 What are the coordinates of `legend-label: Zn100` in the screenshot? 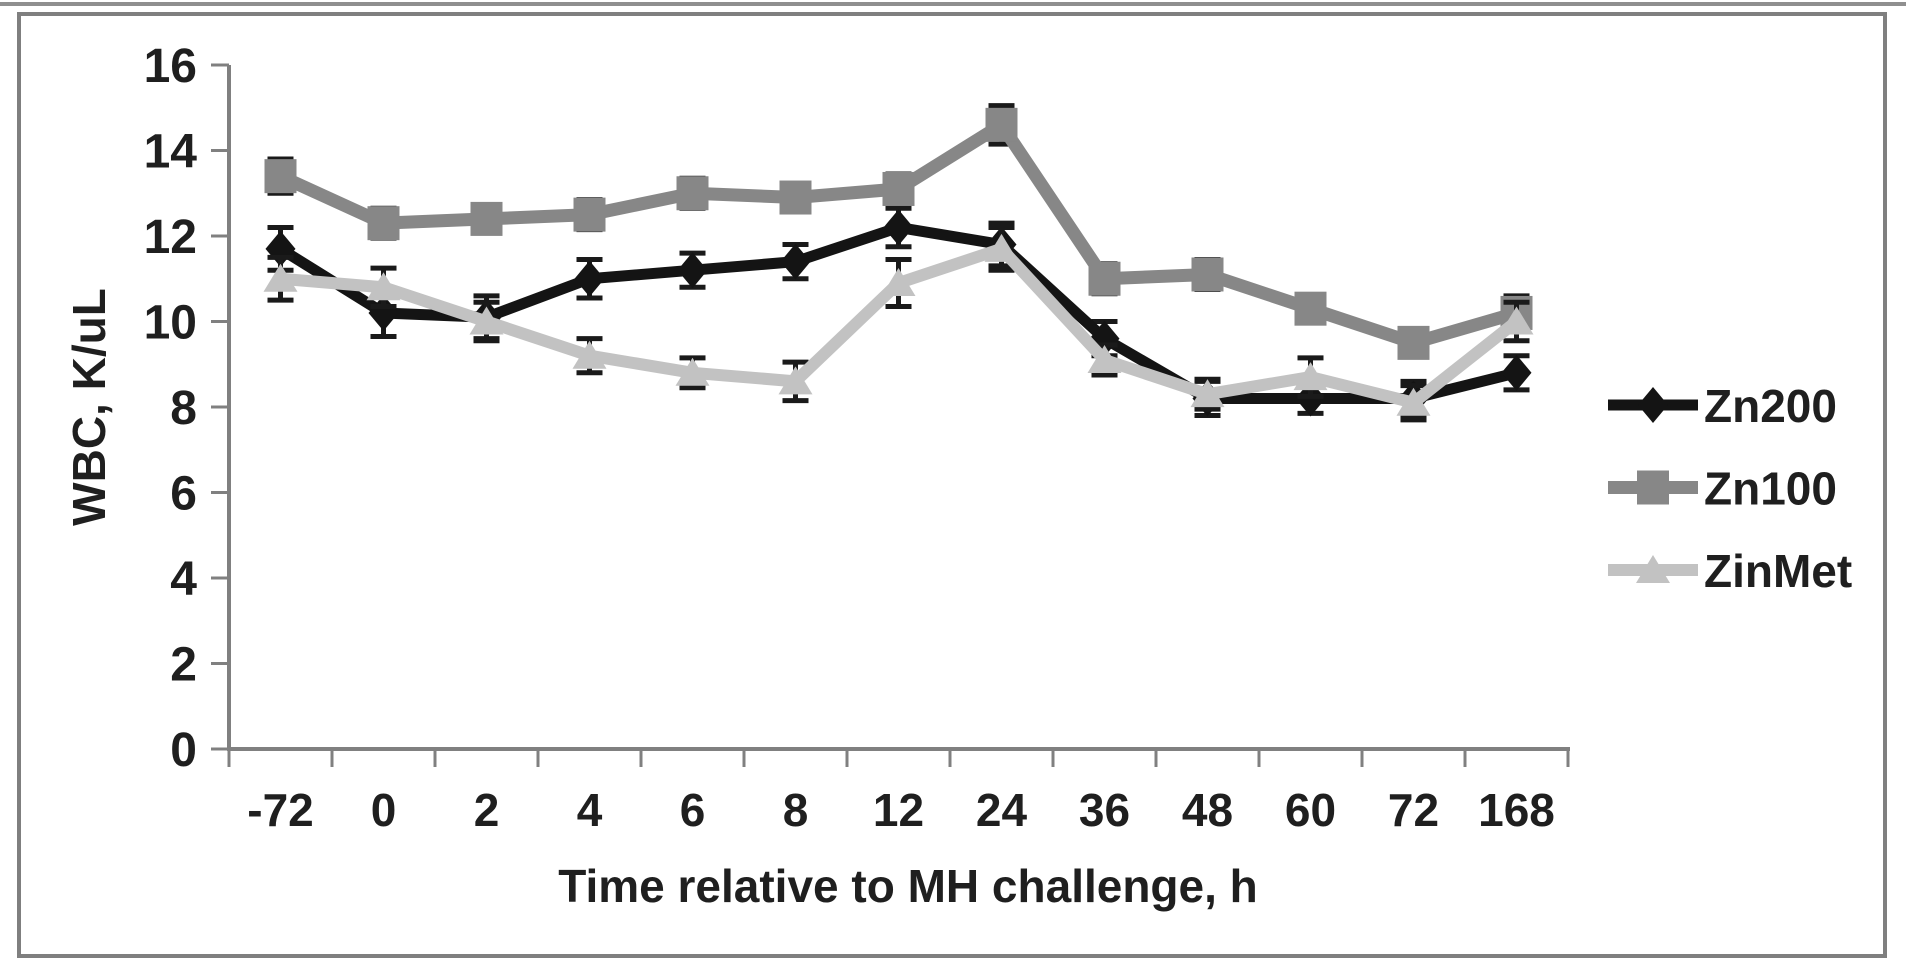 It's located at (1770, 489).